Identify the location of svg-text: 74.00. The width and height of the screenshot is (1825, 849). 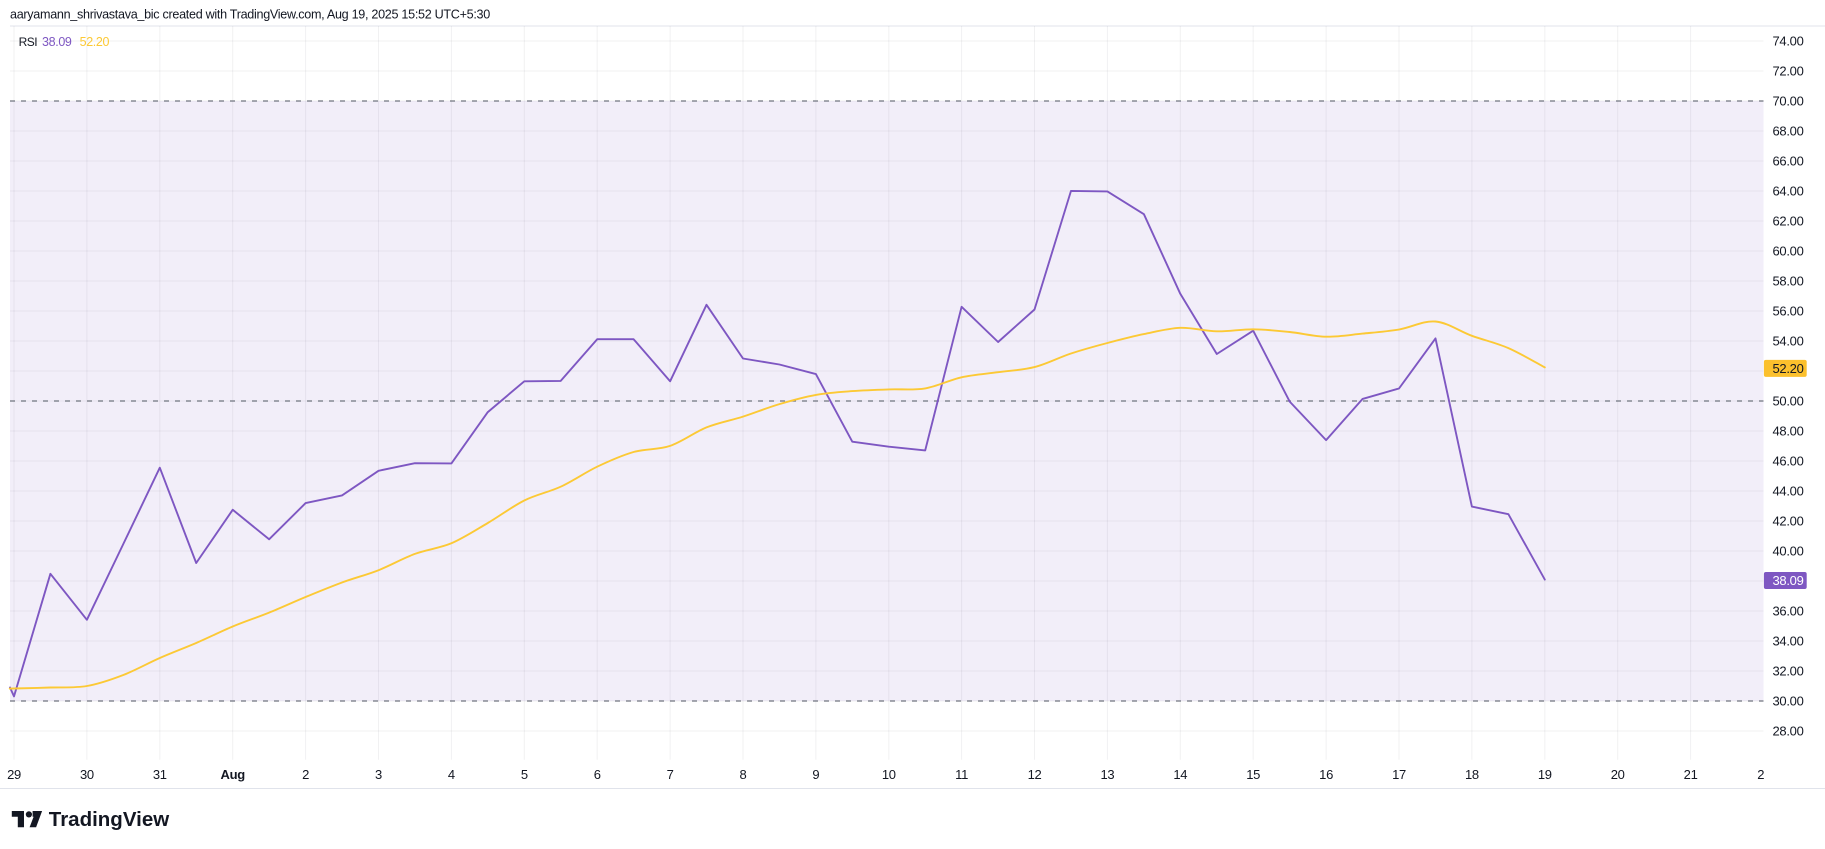
(1788, 41).